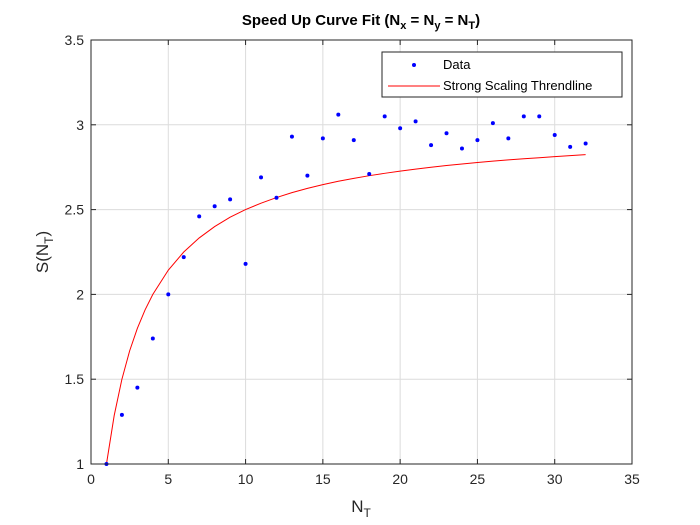  I want to click on chart-title: Speed Up Curve Fit (Nx = Ny = NT), so click(361, 22).